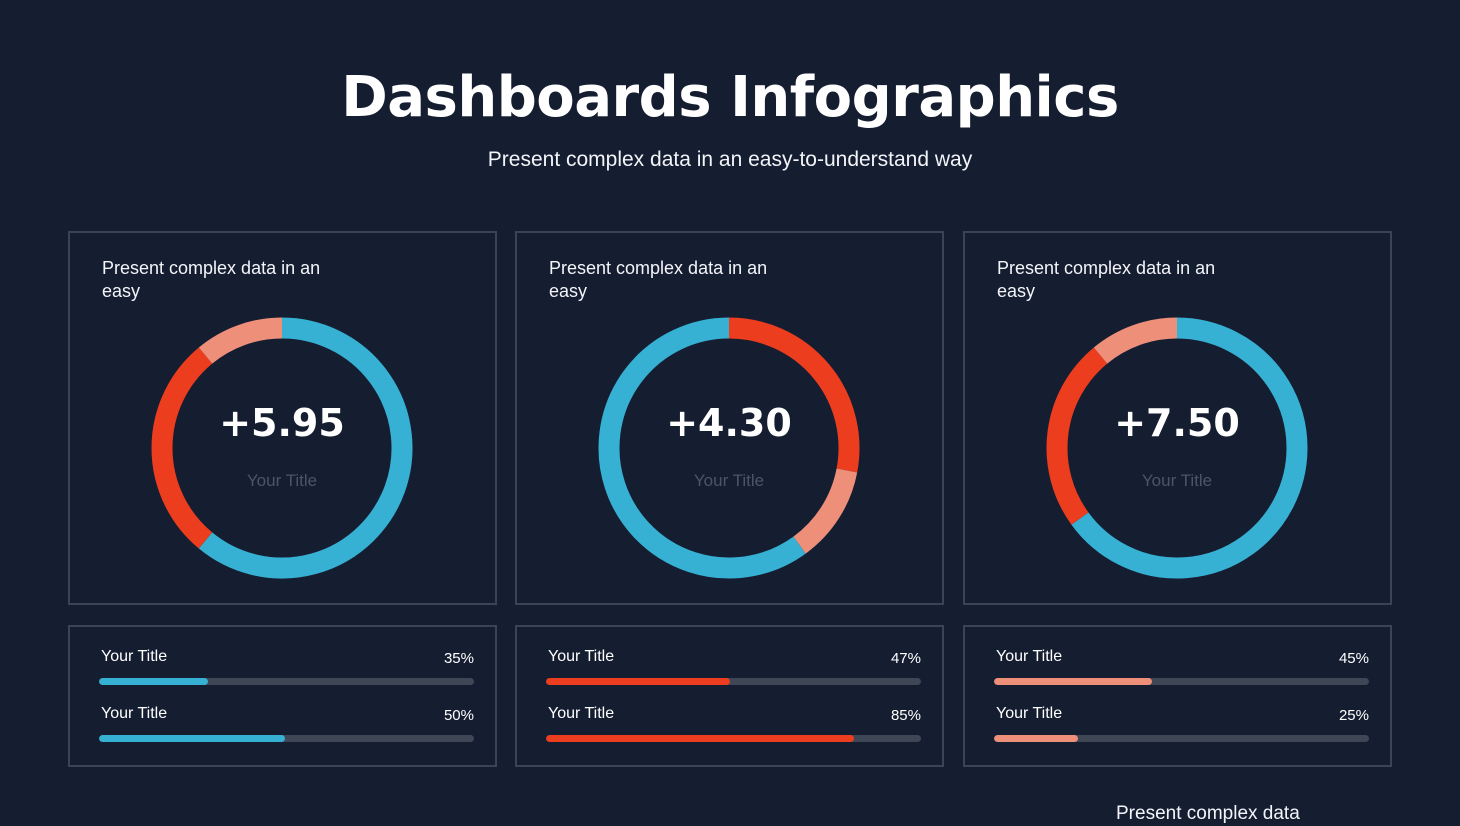 The height and width of the screenshot is (826, 1460). What do you see at coordinates (1208, 813) in the screenshot?
I see `footer-text: Present complex data` at bounding box center [1208, 813].